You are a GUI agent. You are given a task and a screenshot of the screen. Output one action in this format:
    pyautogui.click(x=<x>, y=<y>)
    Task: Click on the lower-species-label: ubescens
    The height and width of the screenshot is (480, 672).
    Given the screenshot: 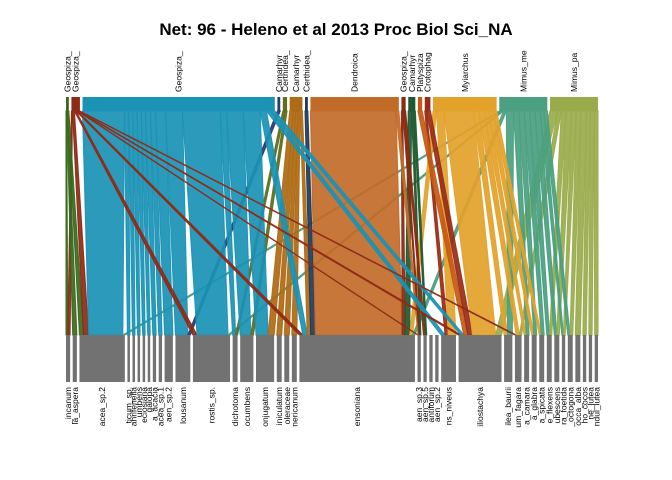 What is the action you would take?
    pyautogui.click(x=557, y=405)
    